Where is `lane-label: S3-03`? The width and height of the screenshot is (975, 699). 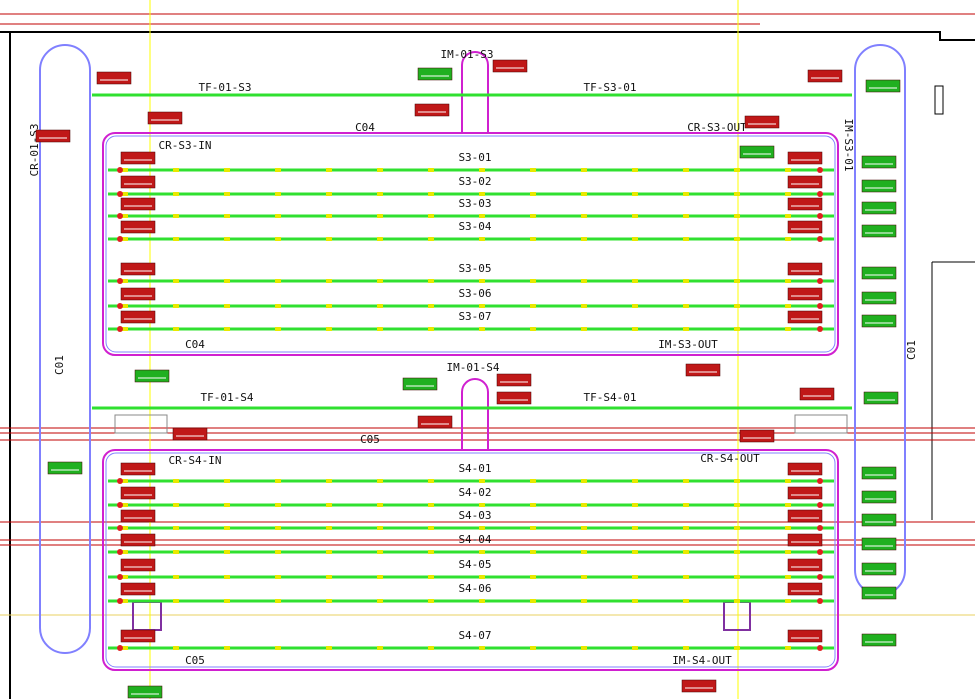 lane-label: S3-03 is located at coordinates (474, 203).